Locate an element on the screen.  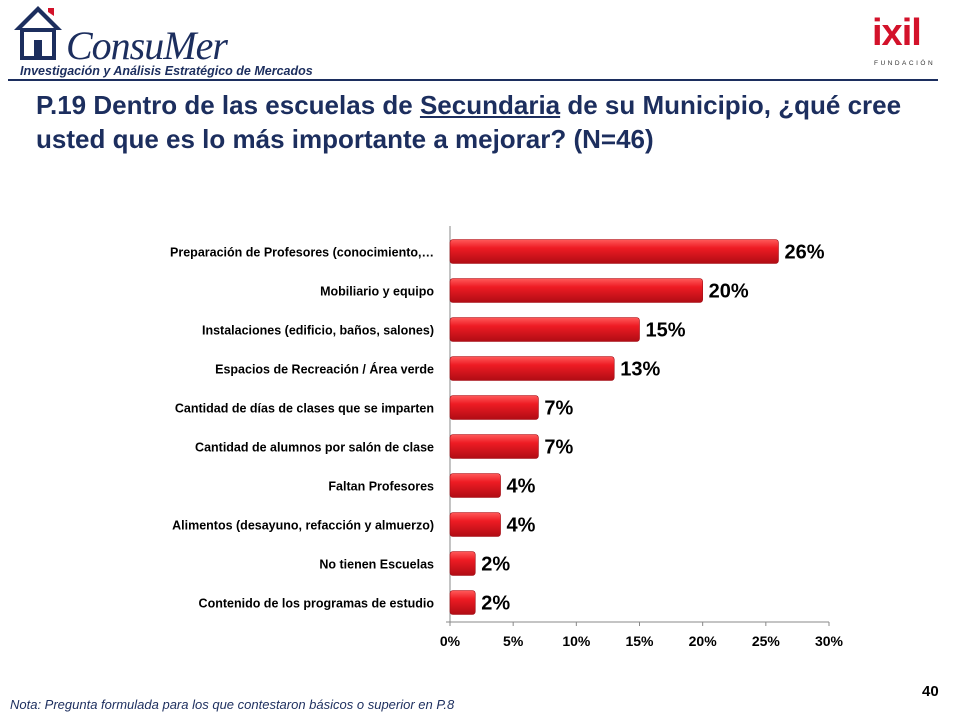
x-tick-label: 15% is located at coordinates (639, 641).